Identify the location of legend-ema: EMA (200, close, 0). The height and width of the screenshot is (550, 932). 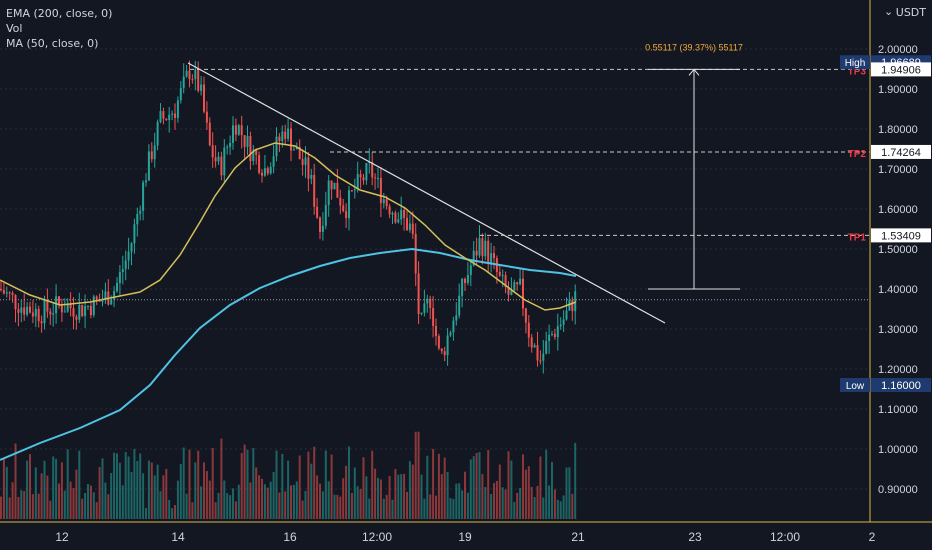
(59, 13).